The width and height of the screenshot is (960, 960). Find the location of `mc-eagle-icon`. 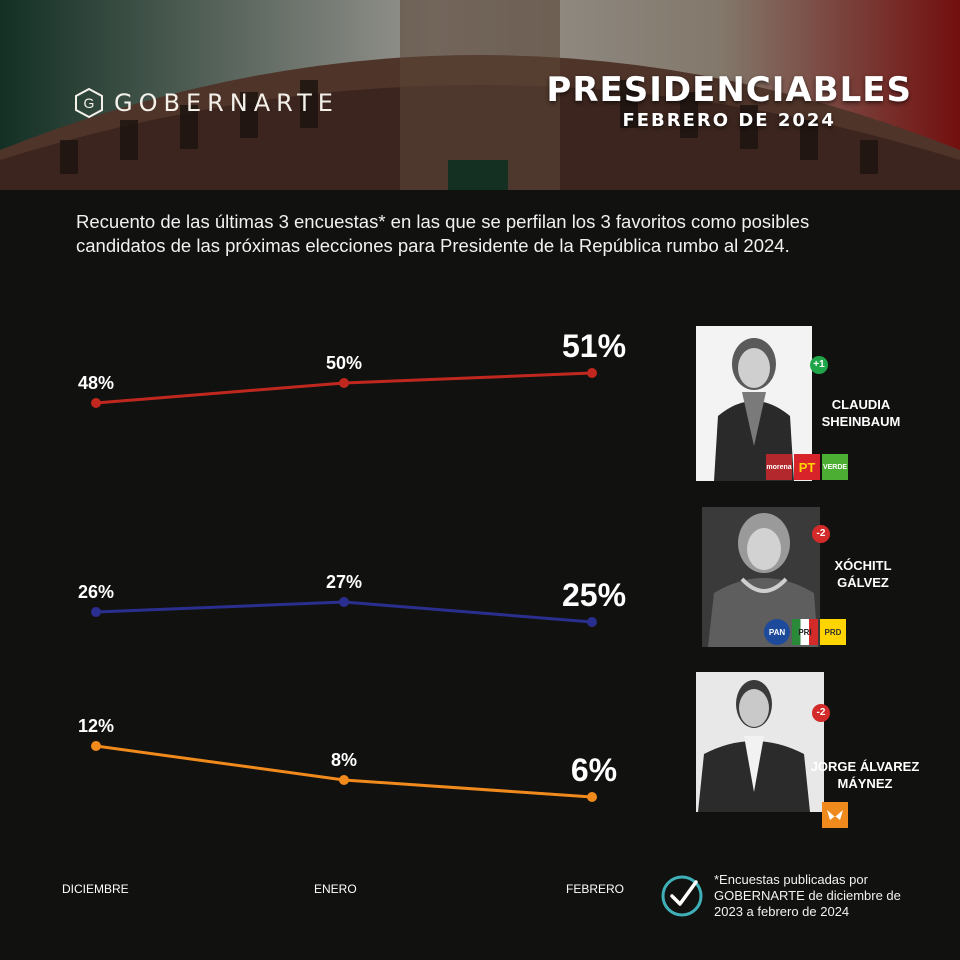

mc-eagle-icon is located at coordinates (835, 815).